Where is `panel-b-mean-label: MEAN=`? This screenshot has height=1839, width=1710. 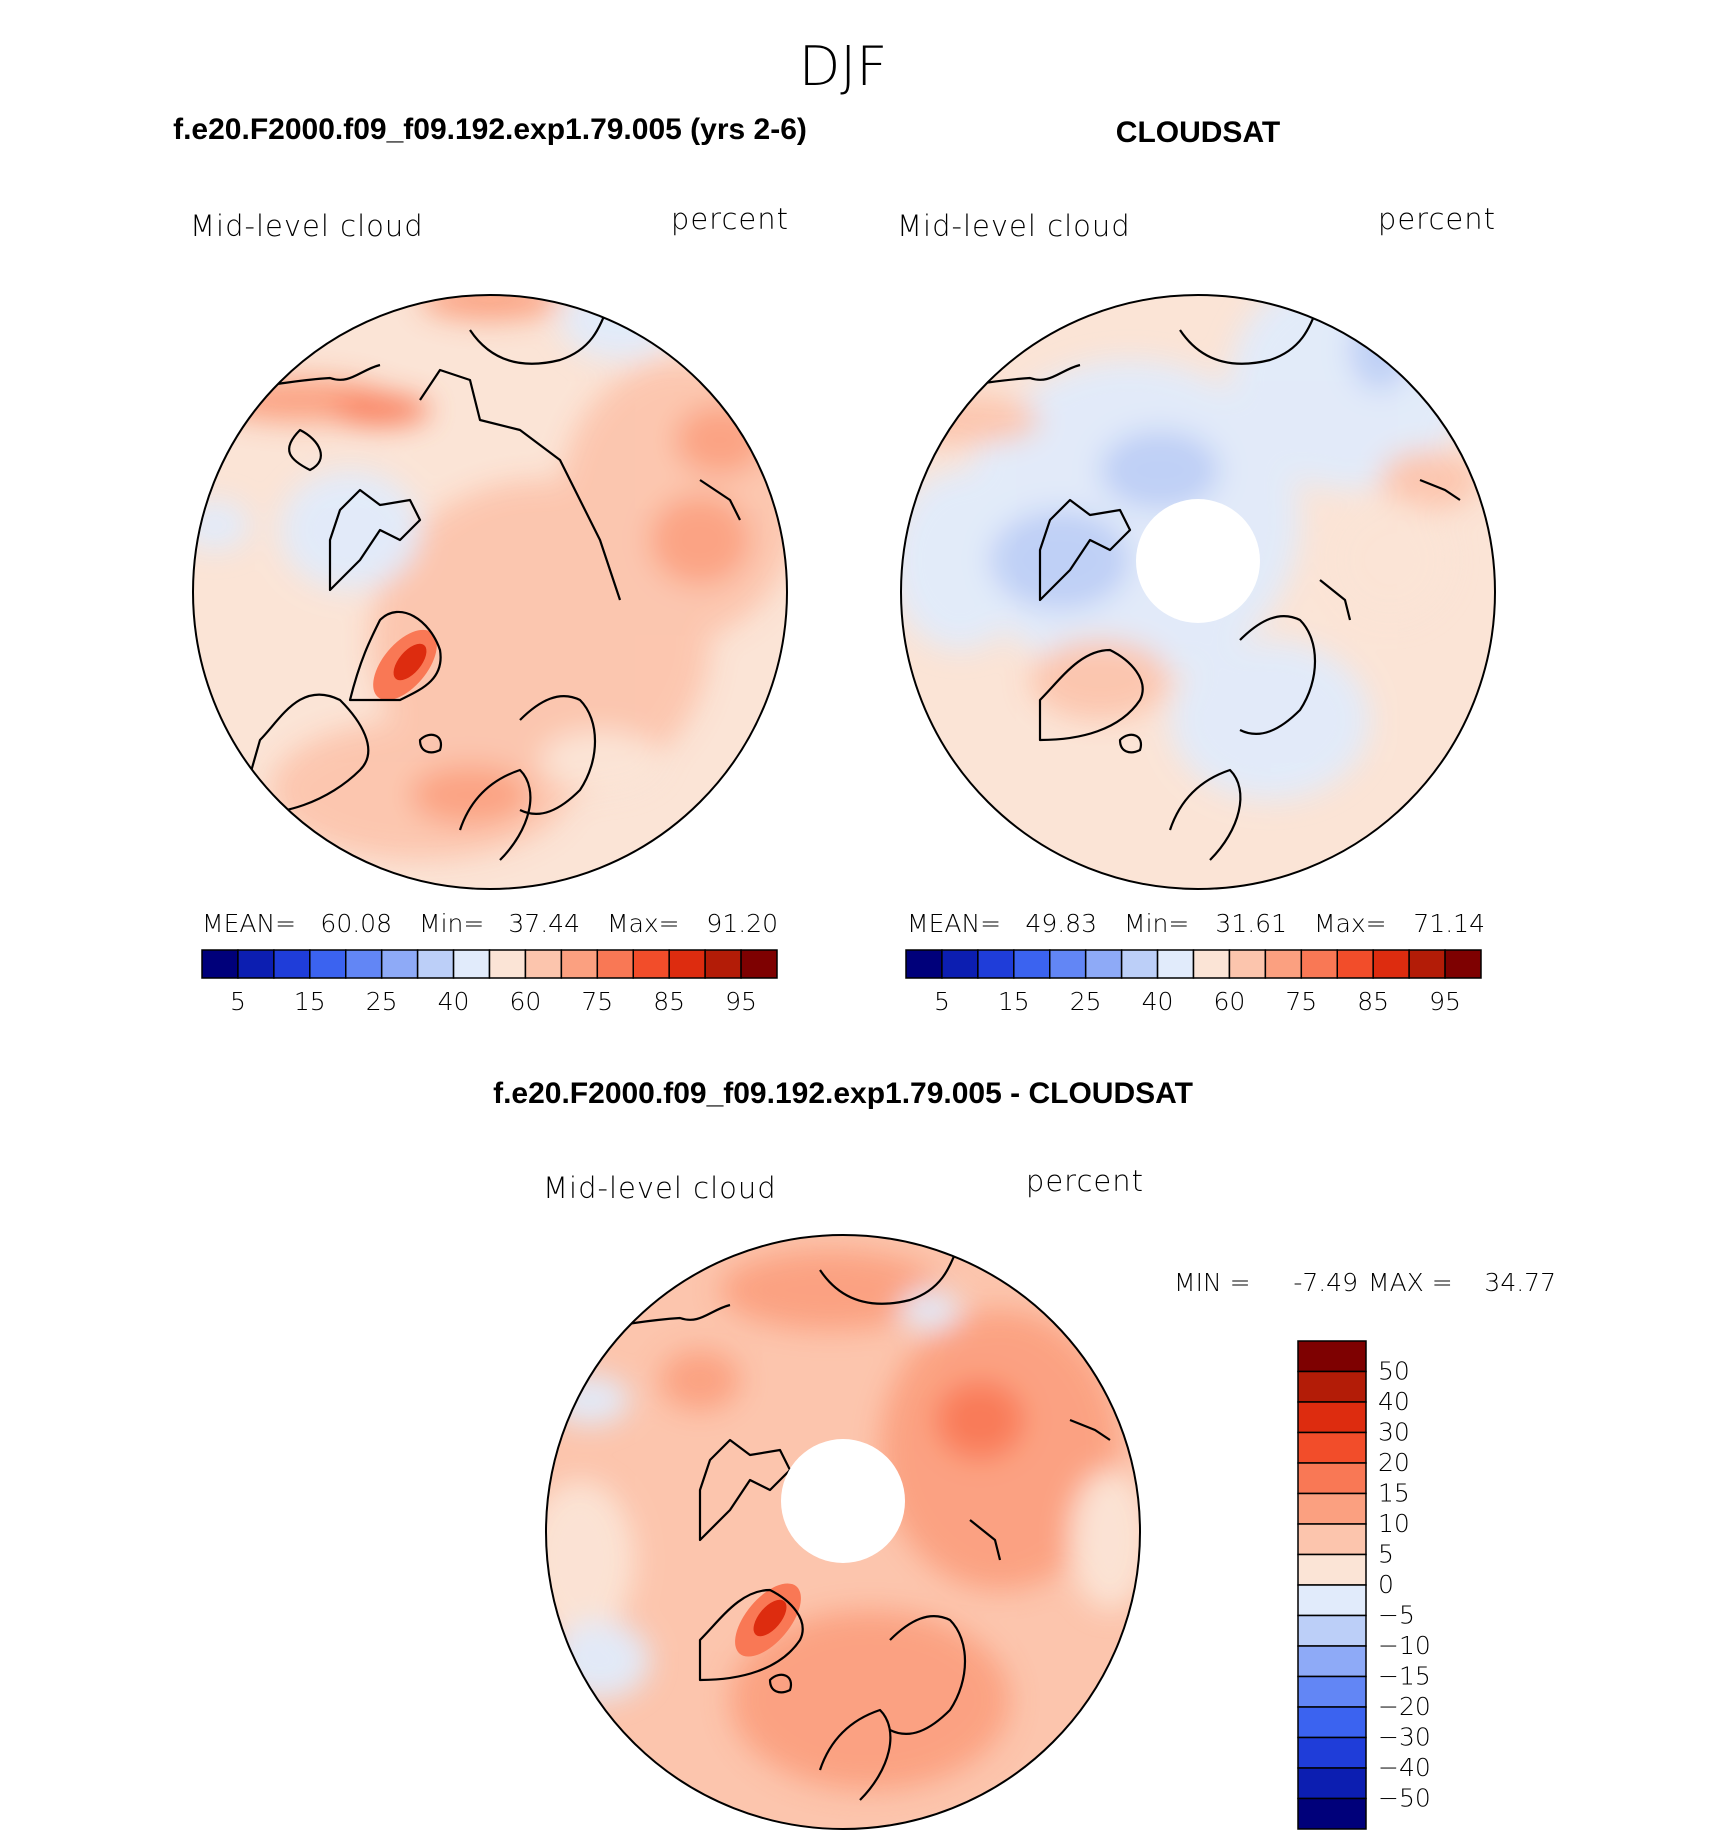
panel-b-mean-label: MEAN= is located at coordinates (954, 923).